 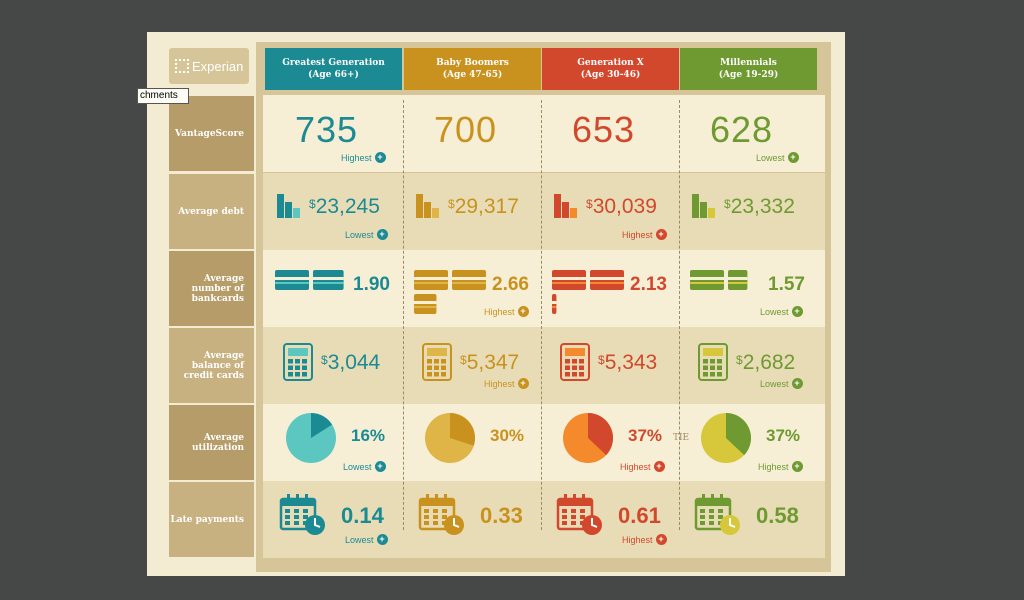 What do you see at coordinates (371, 284) in the screenshot?
I see `bankcards-value: 1.90` at bounding box center [371, 284].